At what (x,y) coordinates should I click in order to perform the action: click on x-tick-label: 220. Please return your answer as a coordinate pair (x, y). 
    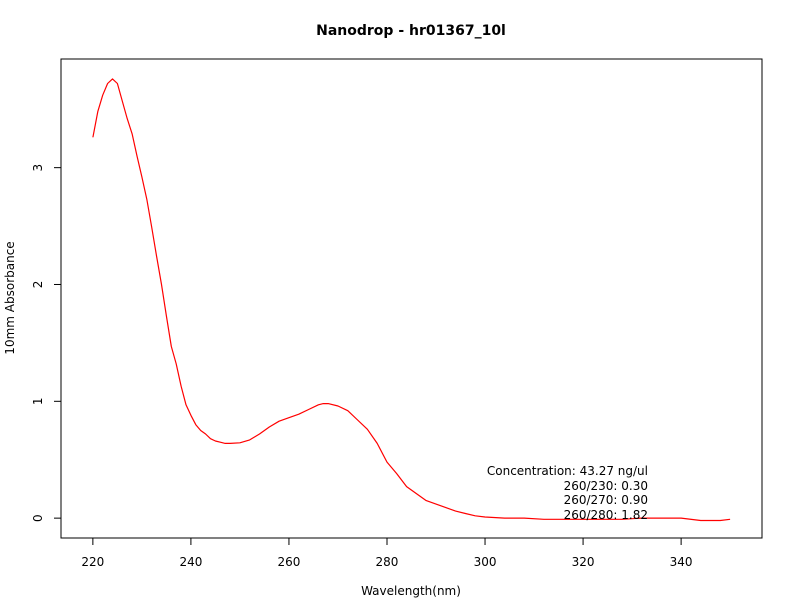
    Looking at the image, I should click on (92, 562).